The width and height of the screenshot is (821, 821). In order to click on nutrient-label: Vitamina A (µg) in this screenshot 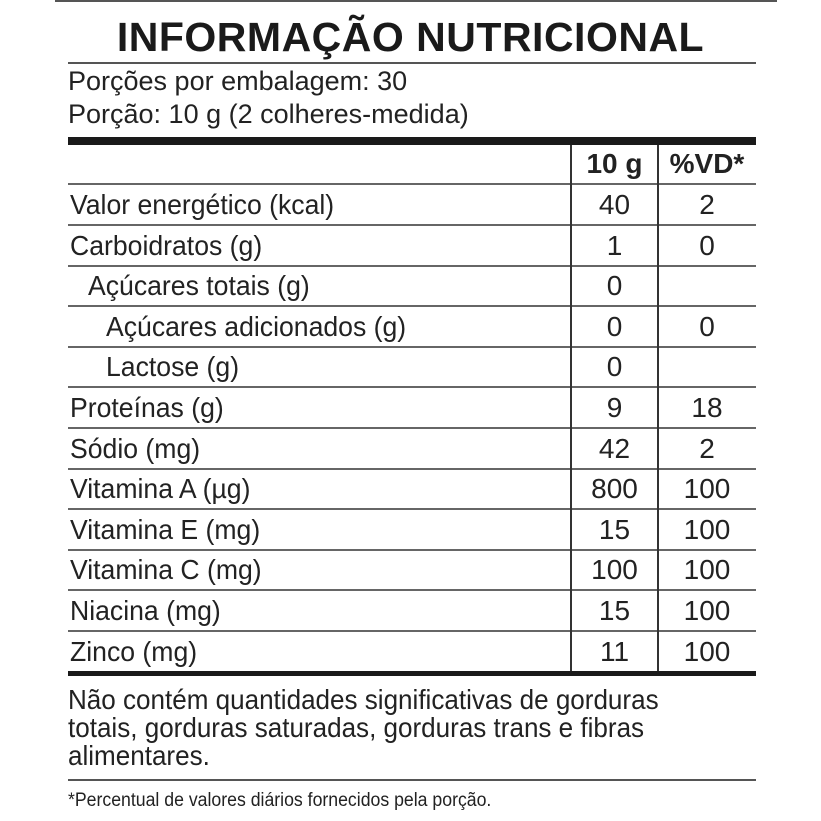, I will do `click(160, 489)`.